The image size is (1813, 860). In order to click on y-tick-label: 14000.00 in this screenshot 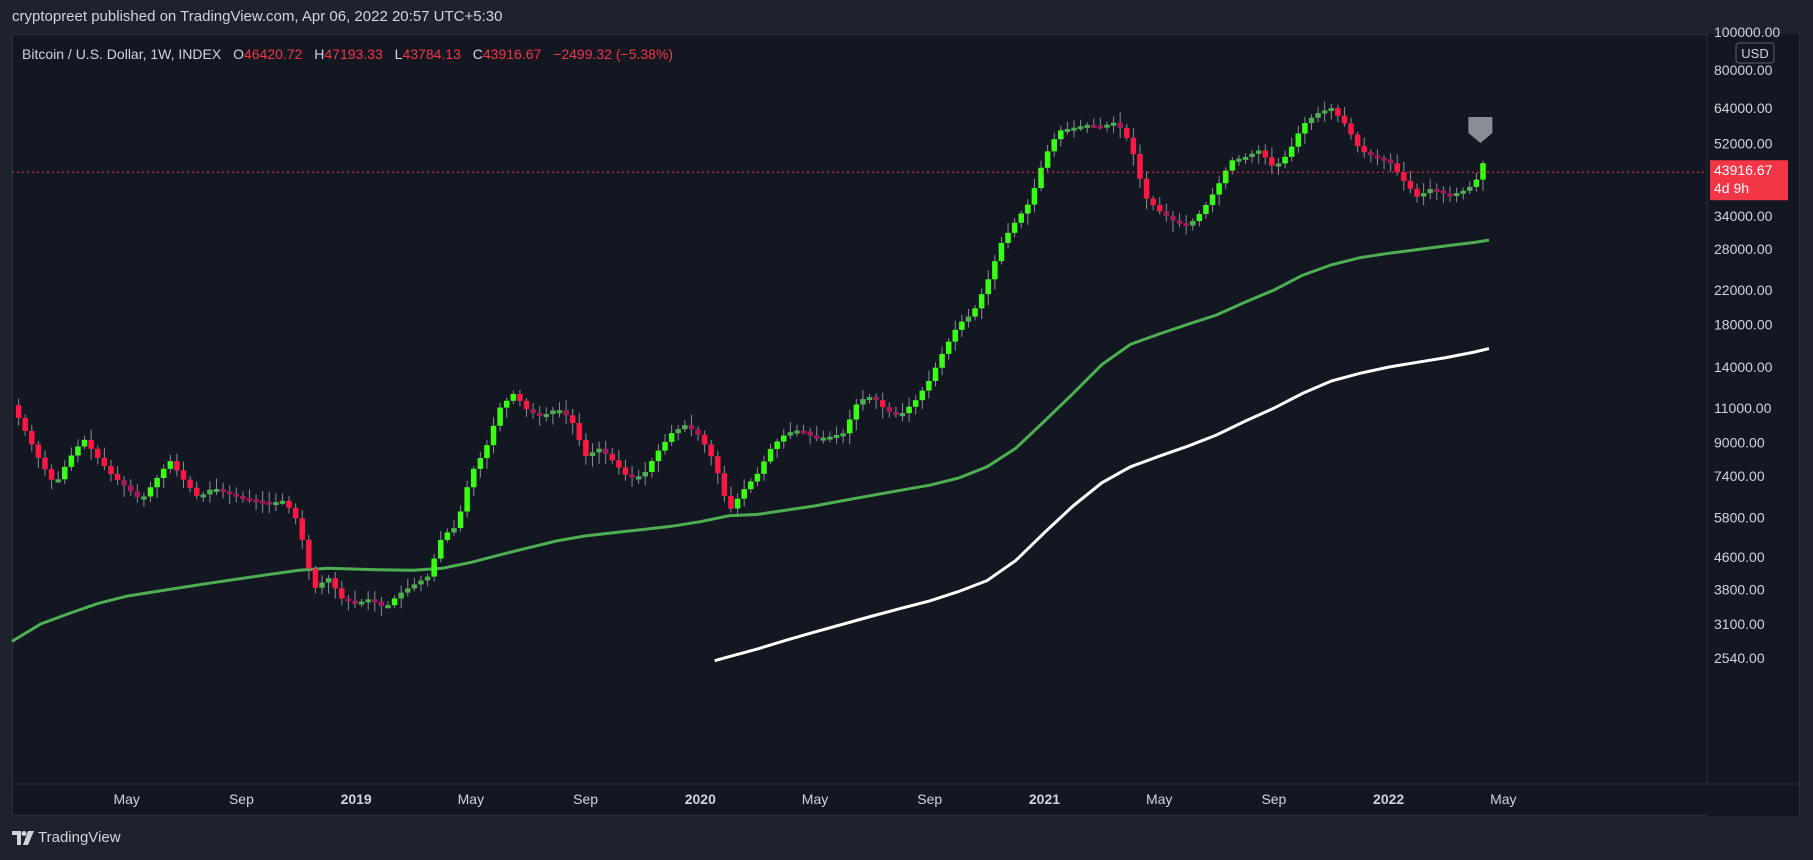, I will do `click(1743, 367)`.